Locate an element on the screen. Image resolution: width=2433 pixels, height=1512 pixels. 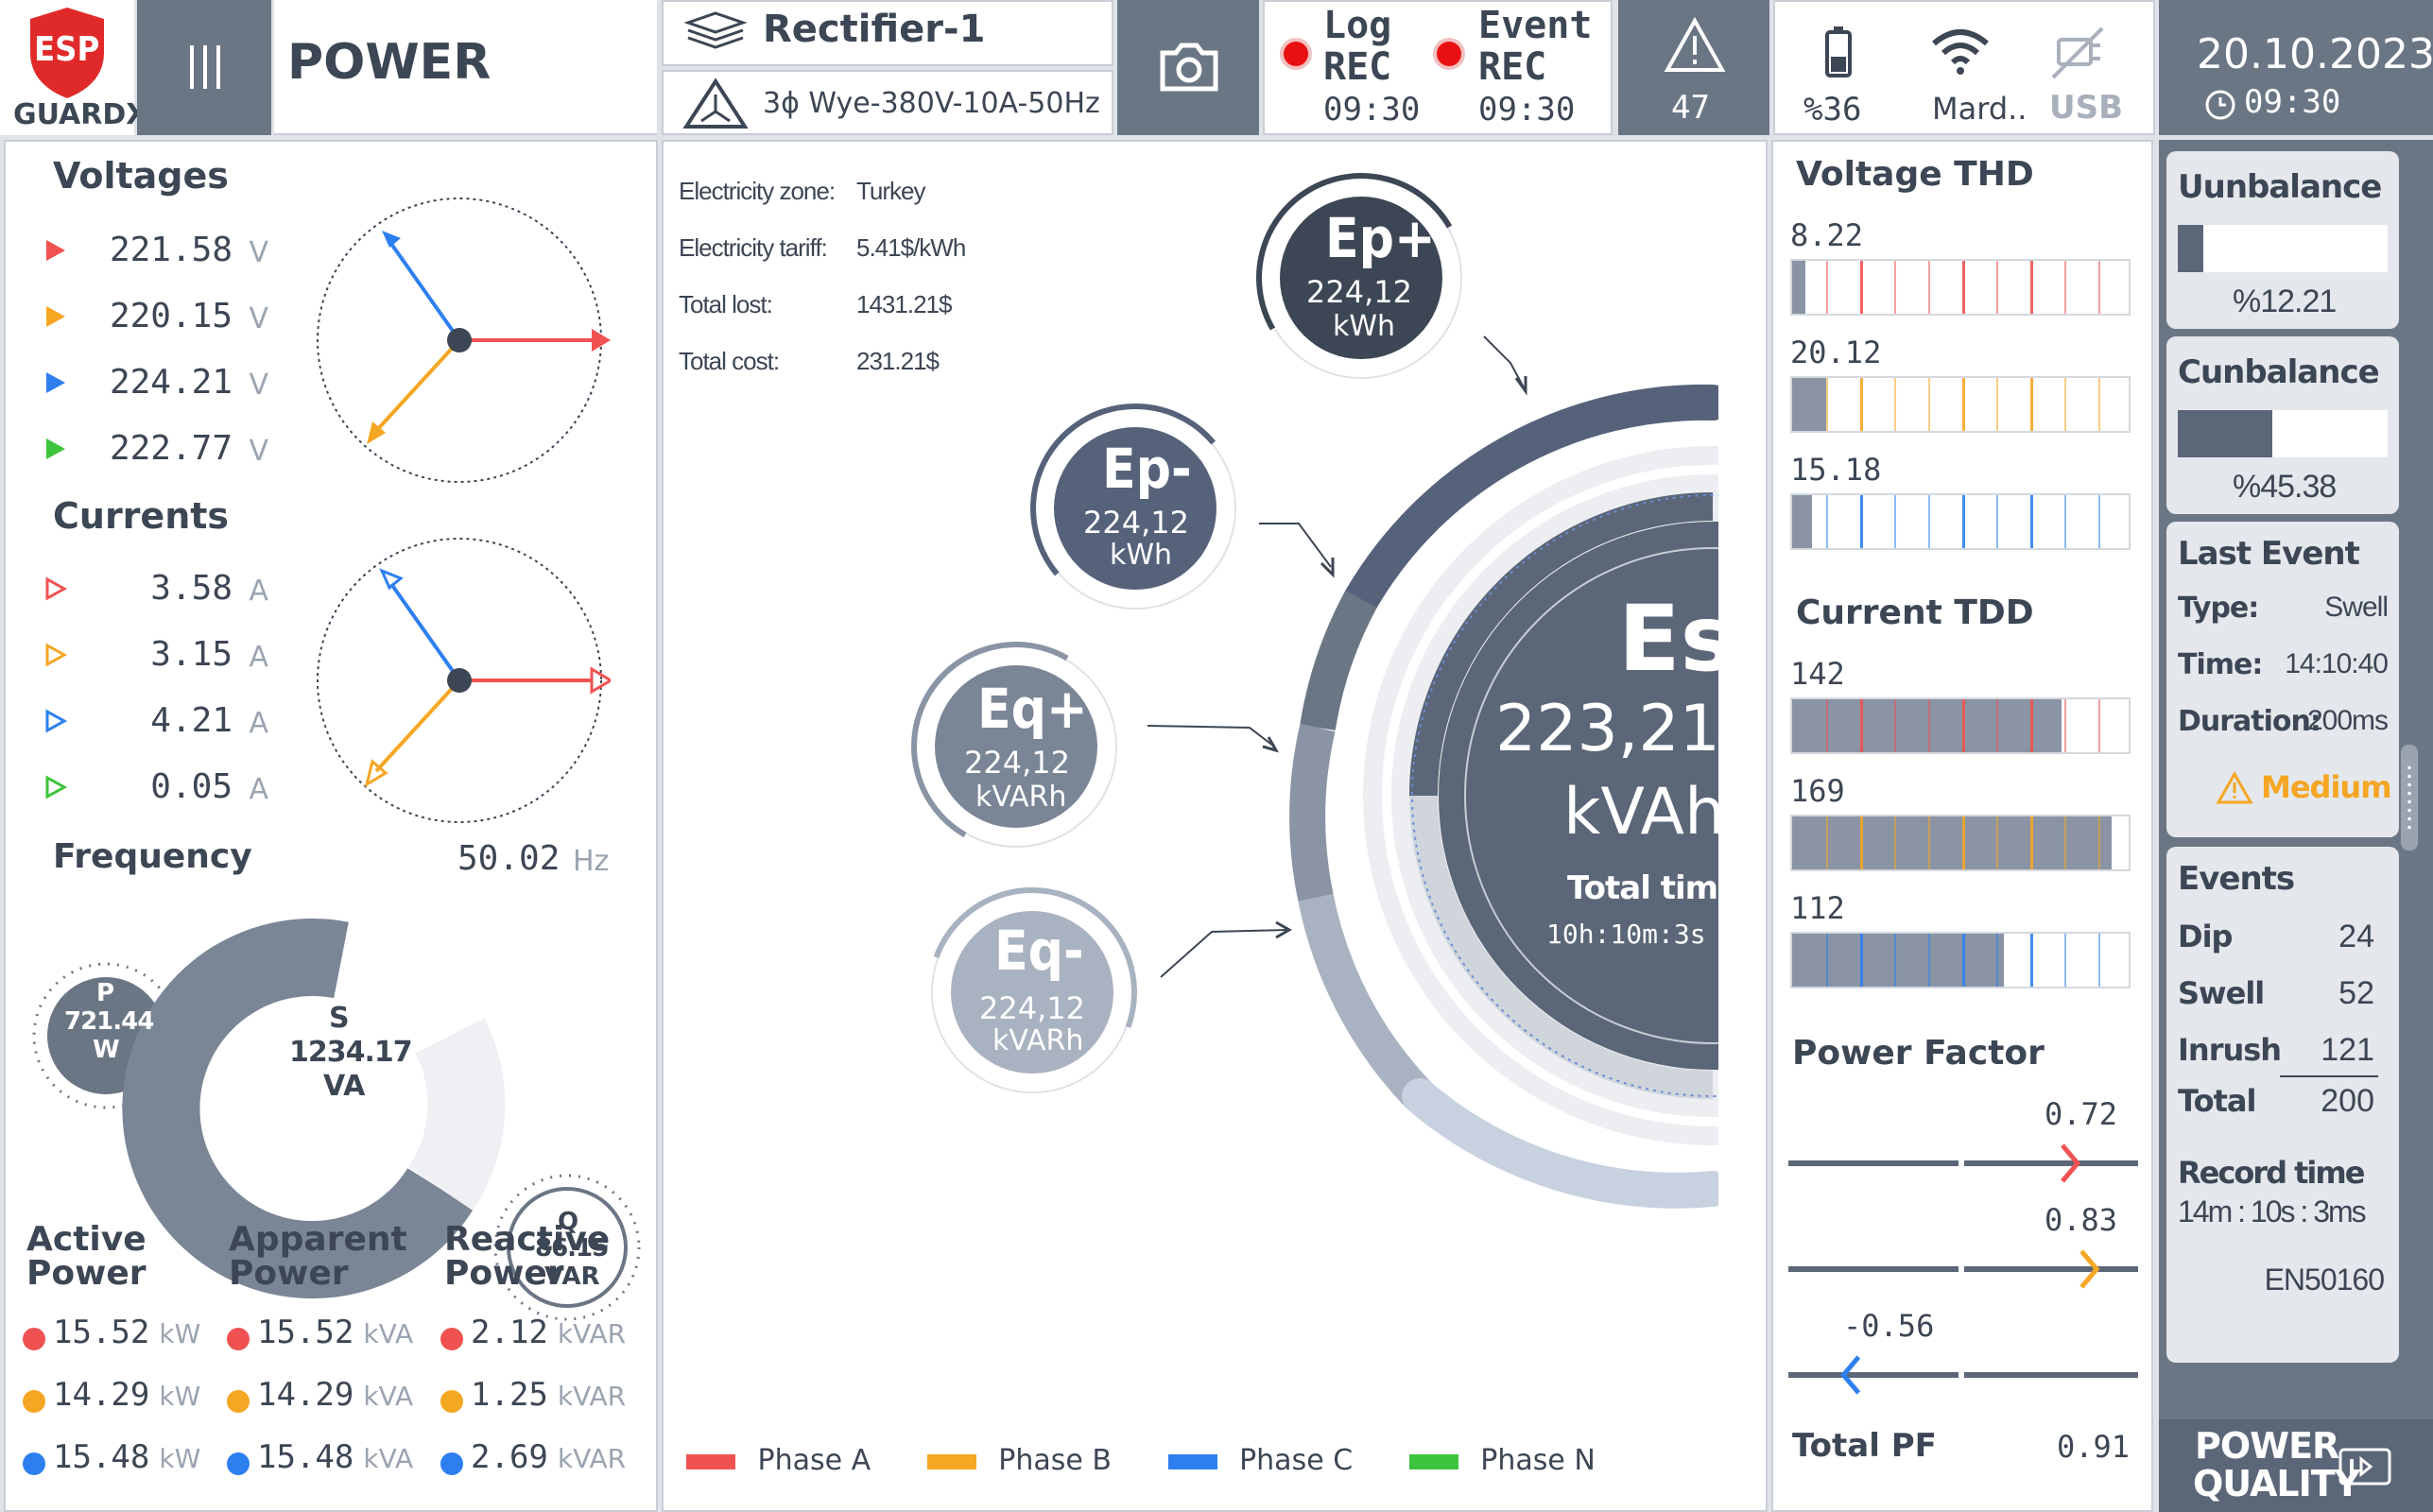
event-rec-label: REC is located at coordinates (1512, 67).